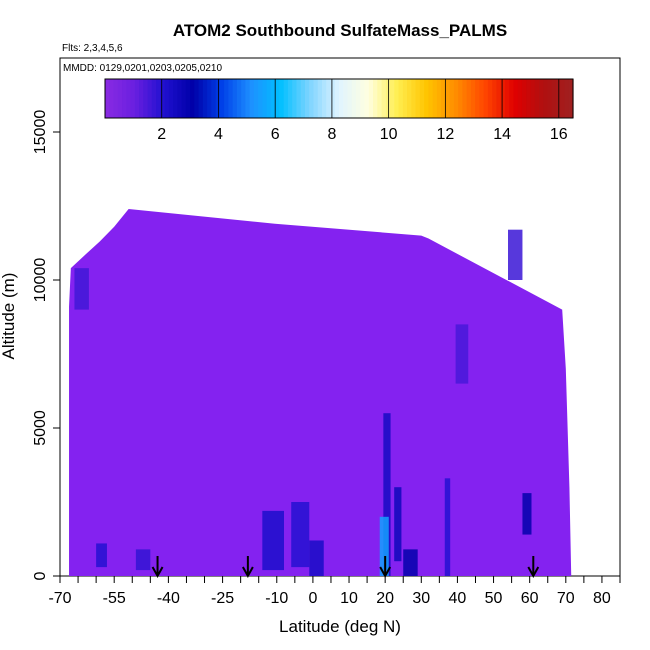 The width and height of the screenshot is (650, 650). What do you see at coordinates (445, 134) in the screenshot?
I see `colorbar-tick-label: 12` at bounding box center [445, 134].